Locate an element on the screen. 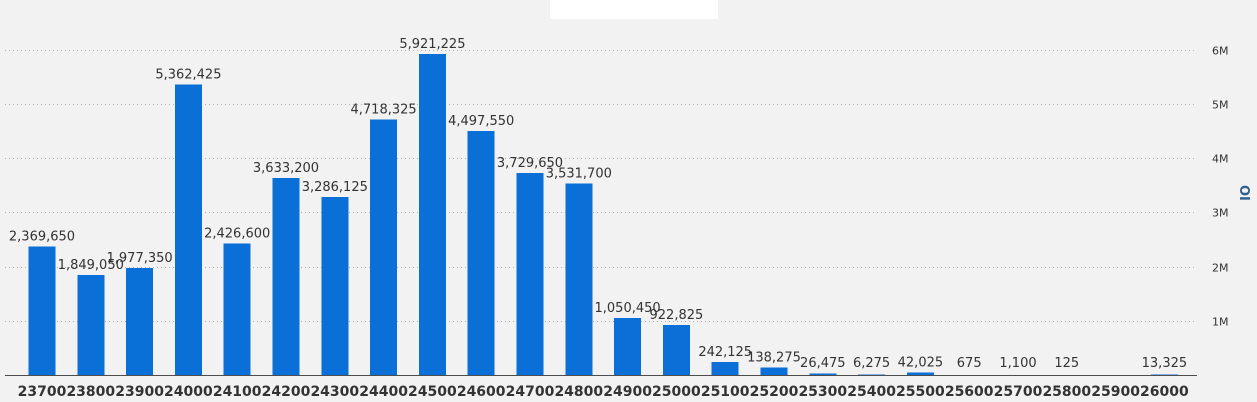 The width and height of the screenshot is (1257, 402). x-tick-label: 26000 is located at coordinates (1164, 392).